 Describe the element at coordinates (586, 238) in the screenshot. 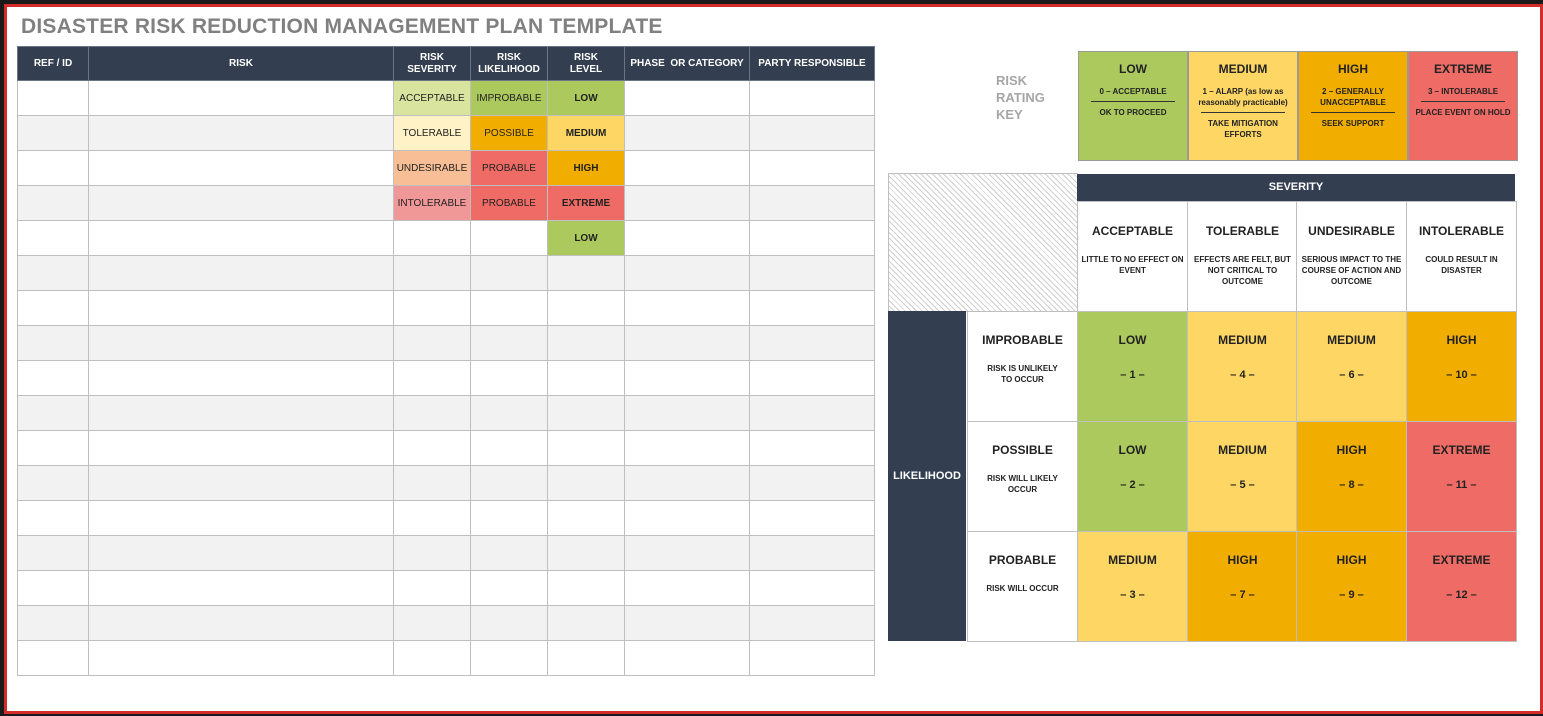

I see `risk-level-cell: LOW` at that location.